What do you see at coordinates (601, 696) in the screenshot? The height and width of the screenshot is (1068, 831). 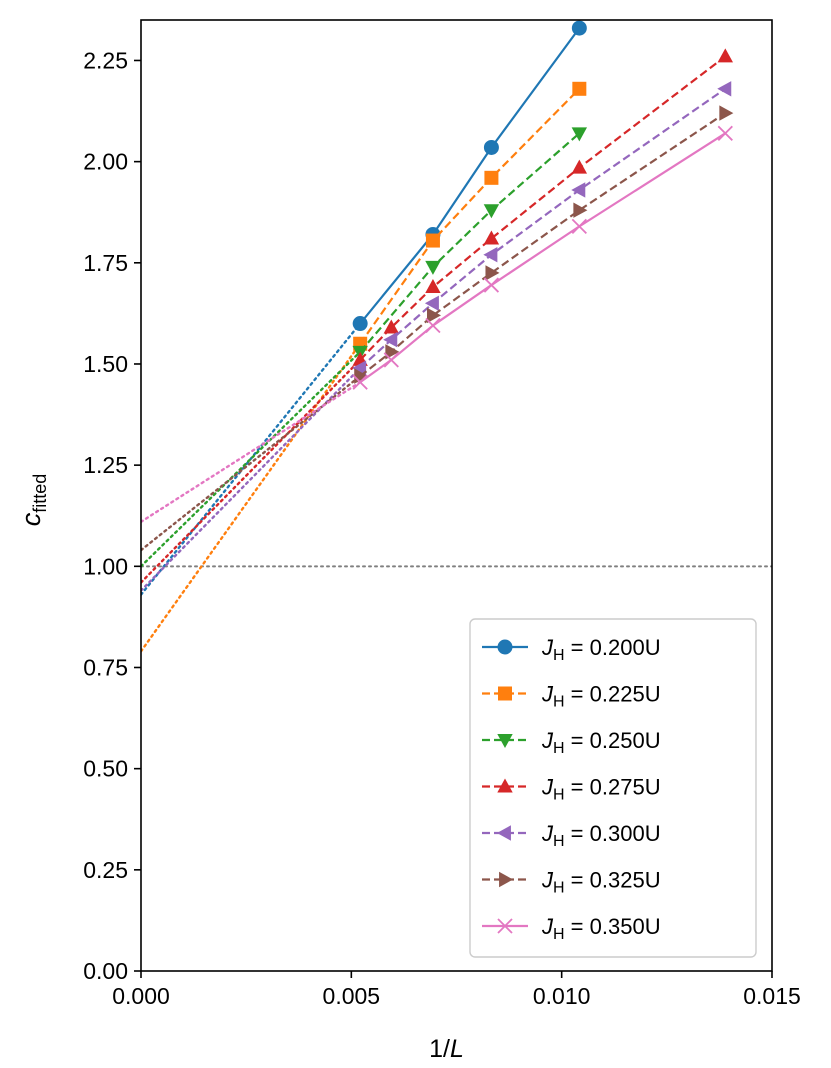 I see `legend-label: JH = 0.225U` at bounding box center [601, 696].